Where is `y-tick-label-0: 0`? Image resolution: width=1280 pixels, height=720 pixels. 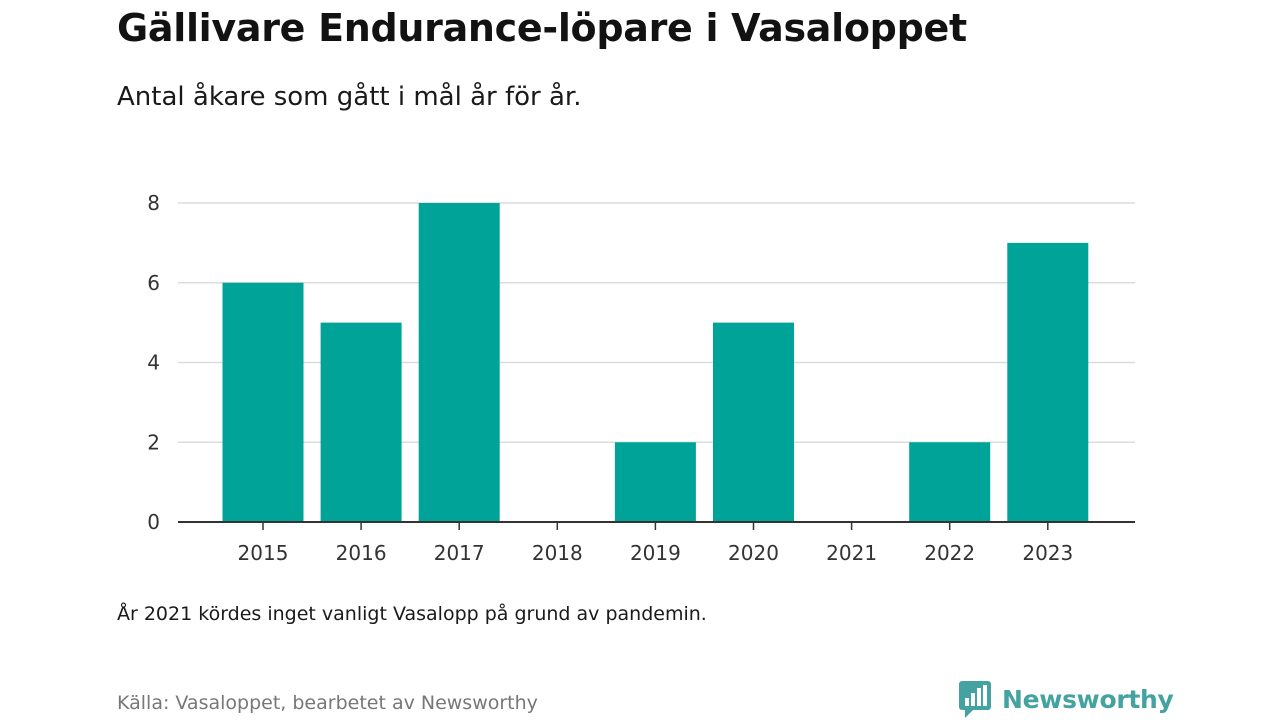
y-tick-label-0: 0 is located at coordinates (153, 522).